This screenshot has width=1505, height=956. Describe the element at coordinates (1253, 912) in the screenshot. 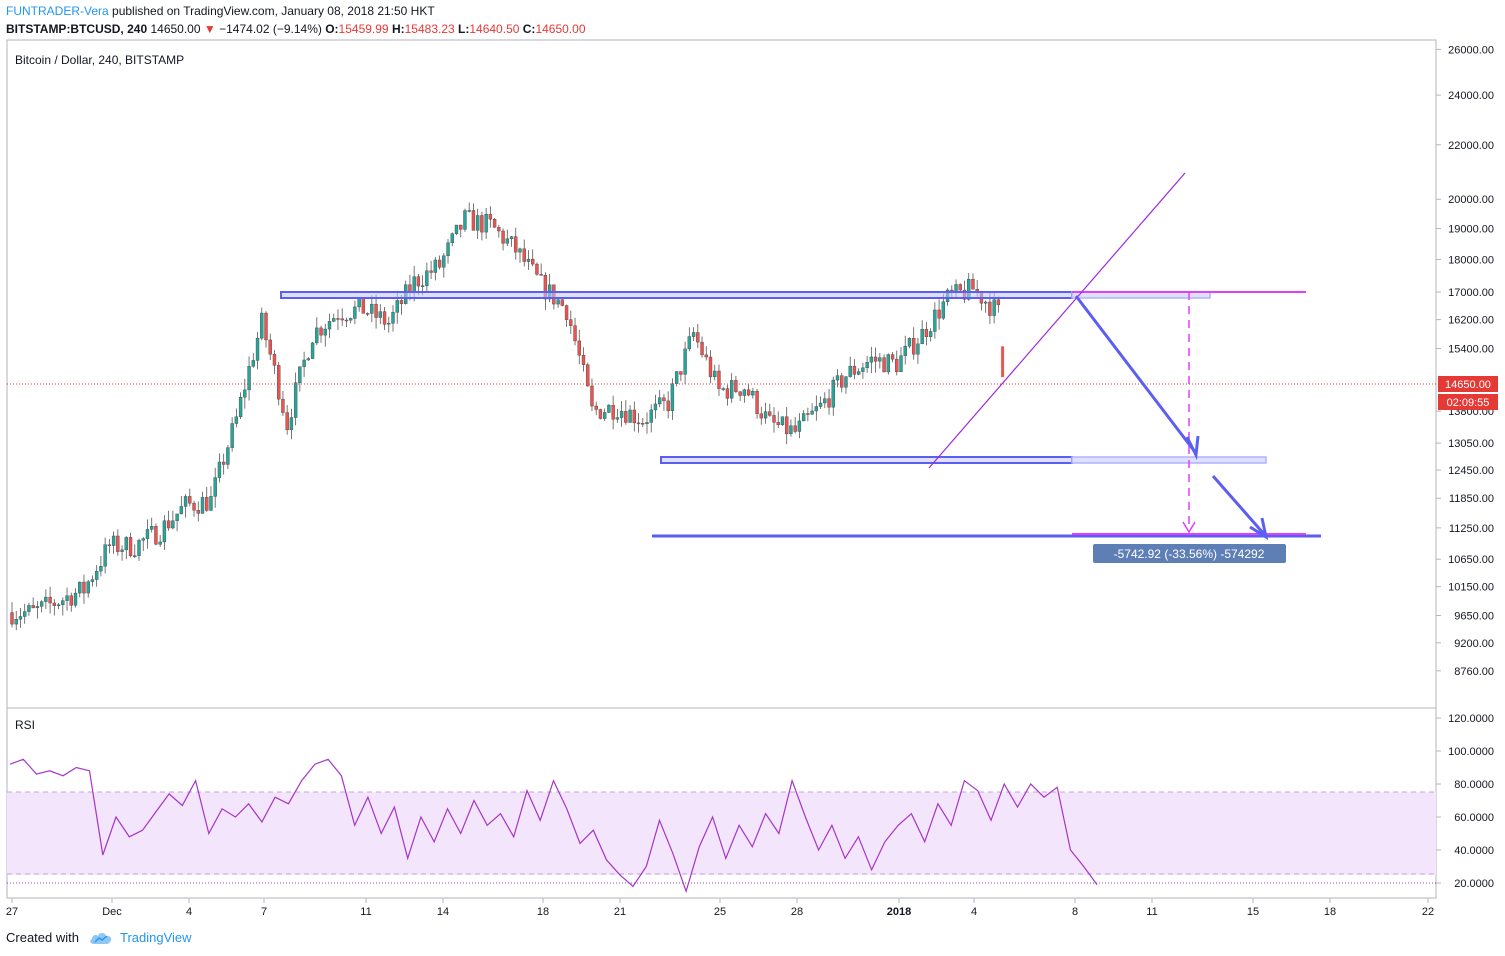

I see `time-tick-label: 15` at that location.